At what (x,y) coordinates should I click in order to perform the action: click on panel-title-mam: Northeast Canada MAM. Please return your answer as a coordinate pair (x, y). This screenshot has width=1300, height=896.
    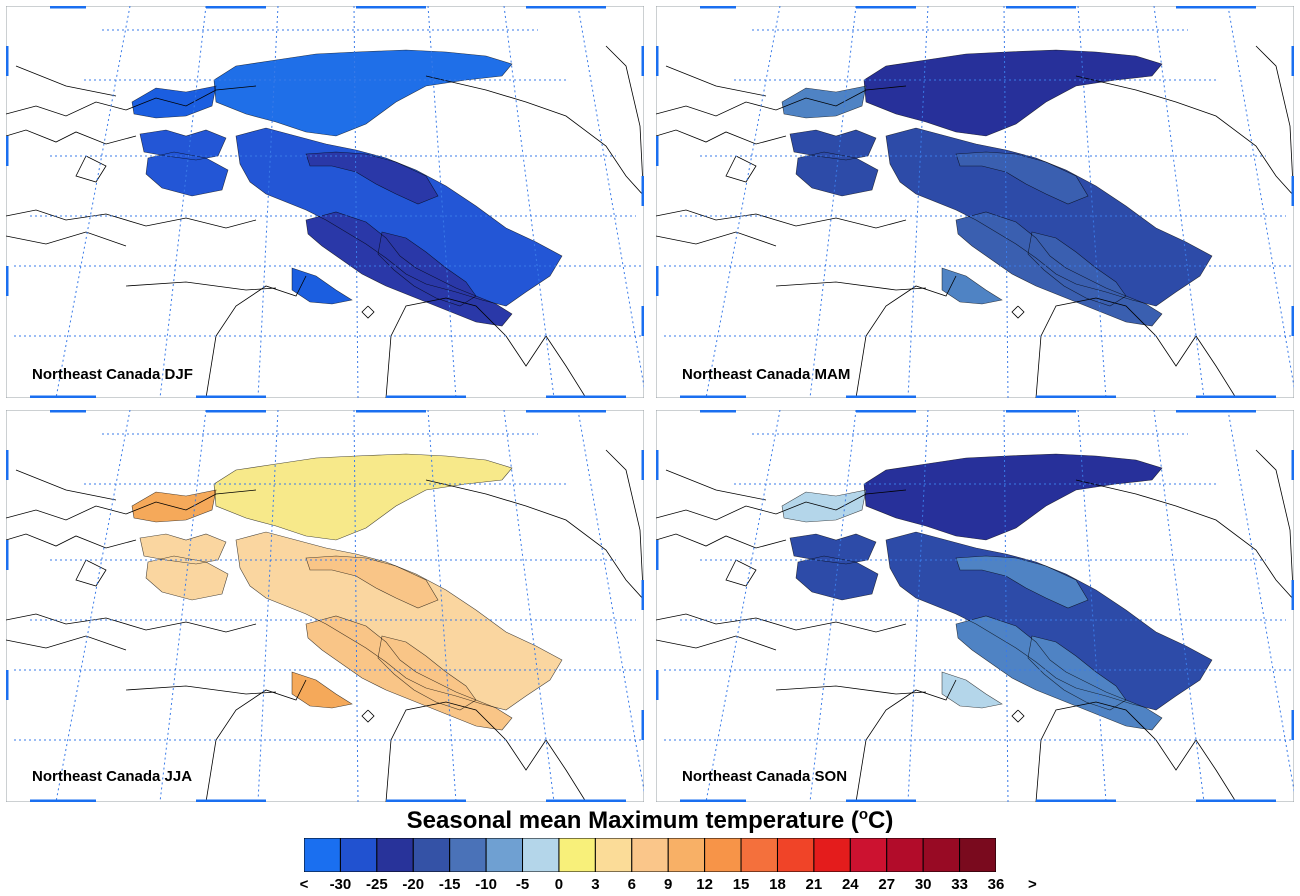
    Looking at the image, I should click on (766, 374).